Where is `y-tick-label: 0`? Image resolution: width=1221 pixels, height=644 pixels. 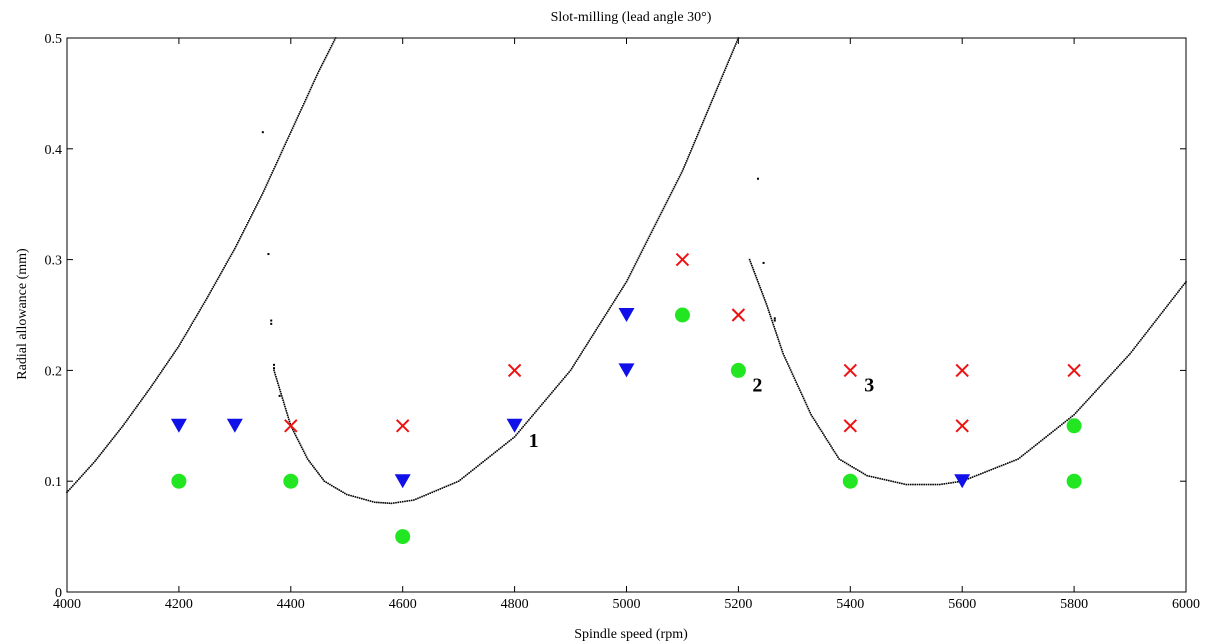
y-tick-label: 0 is located at coordinates (58, 593).